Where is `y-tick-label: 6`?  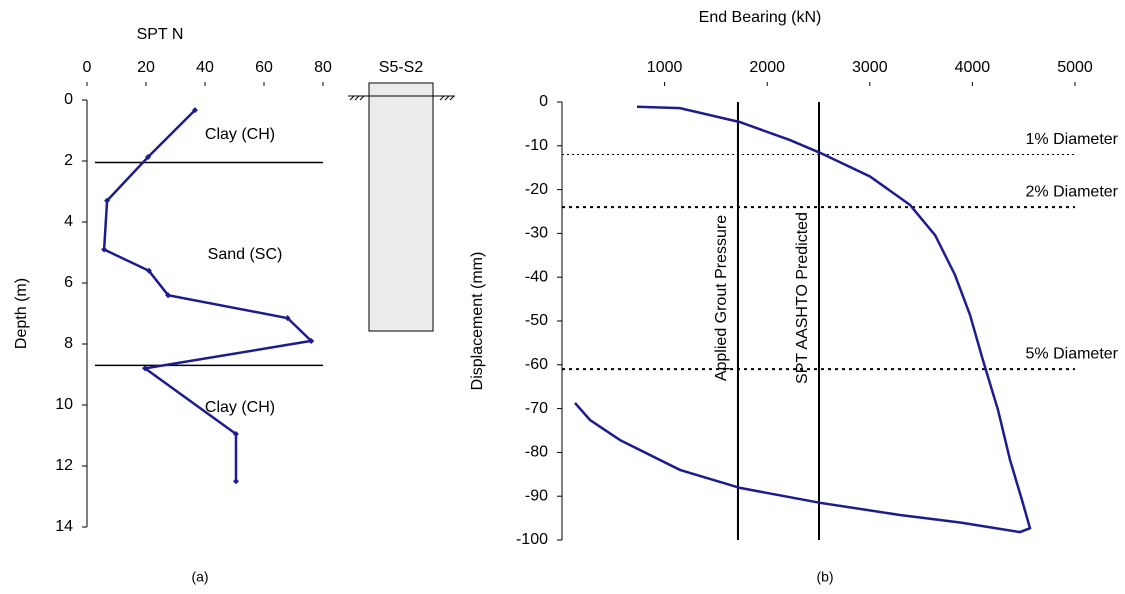
y-tick-label: 6 is located at coordinates (68, 282).